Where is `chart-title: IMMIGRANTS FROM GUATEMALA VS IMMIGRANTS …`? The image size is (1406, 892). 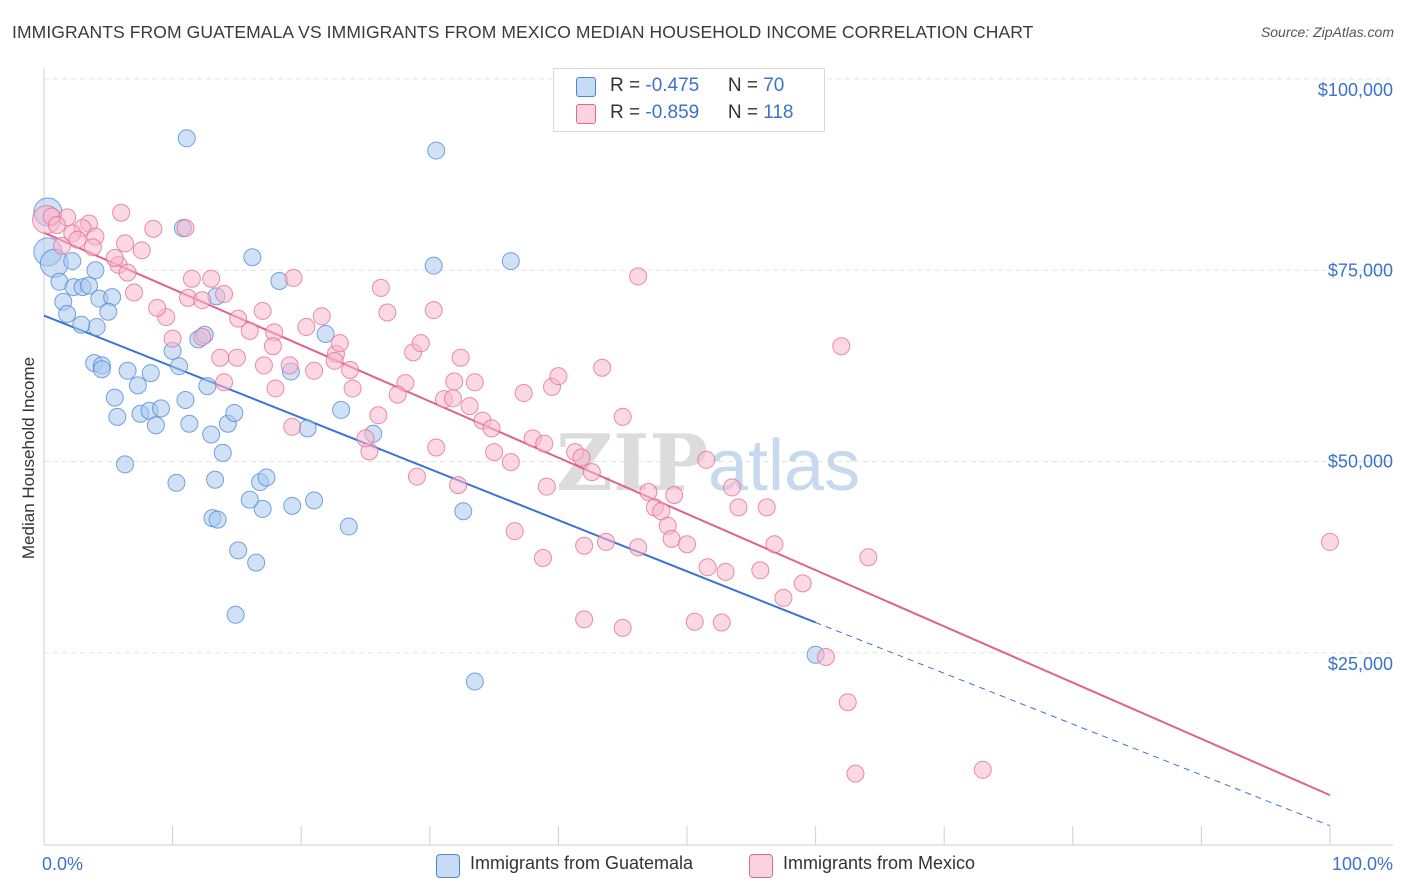
chart-title: IMMIGRANTS FROM GUATEMALA VS IMMIGRANTS … is located at coordinates (523, 32).